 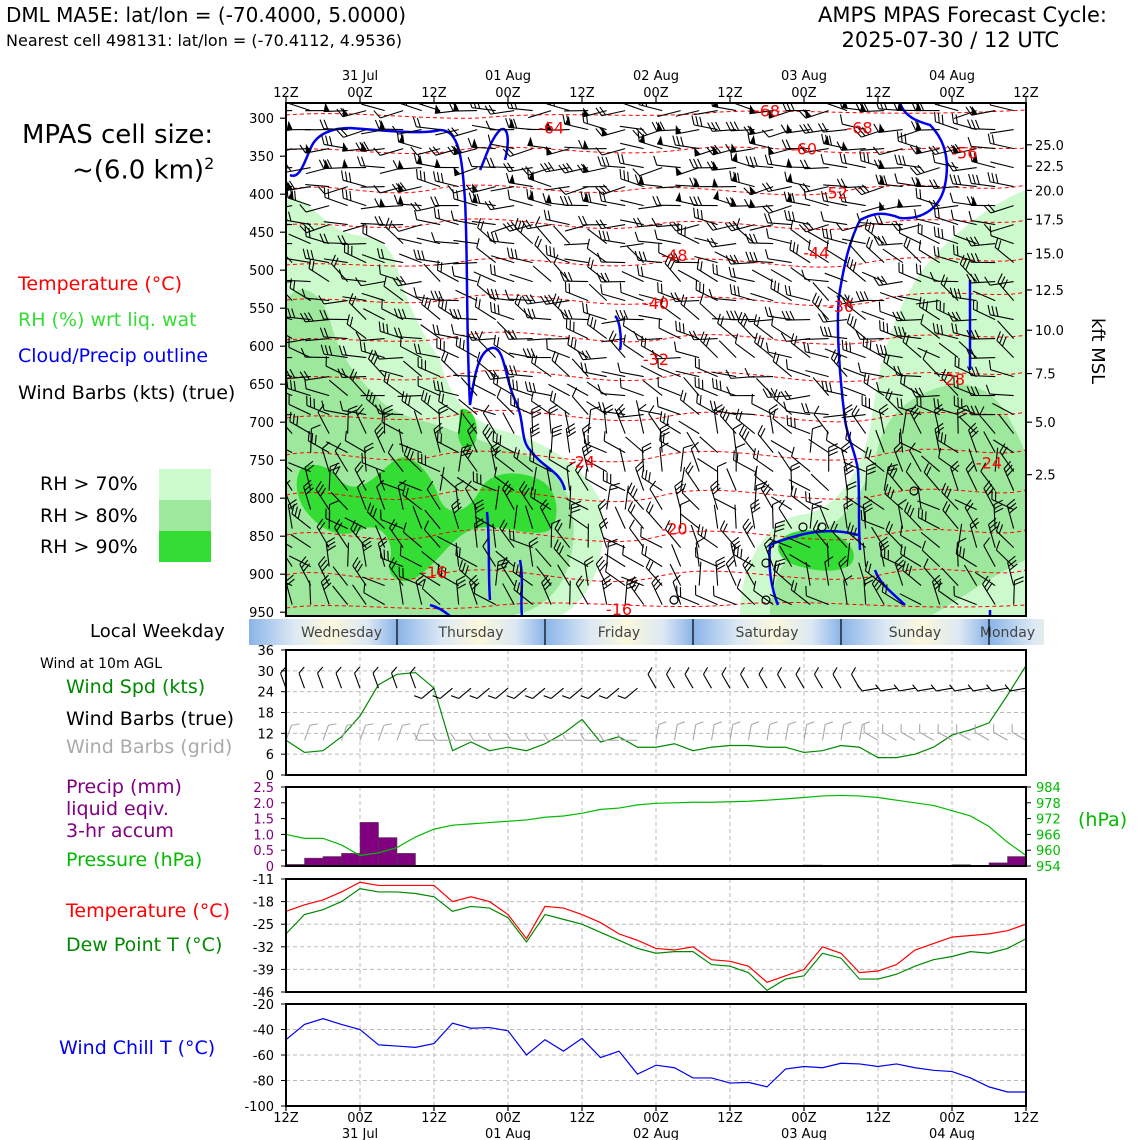 I want to click on contour-label: -52, so click(x=835, y=193).